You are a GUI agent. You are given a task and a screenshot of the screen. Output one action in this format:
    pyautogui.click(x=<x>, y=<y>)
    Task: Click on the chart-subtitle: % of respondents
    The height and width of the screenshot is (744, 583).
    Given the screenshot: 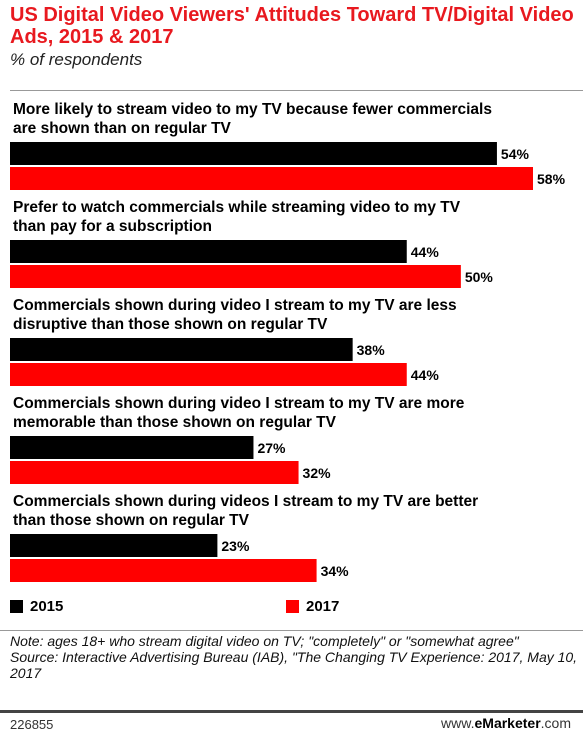 What is the action you would take?
    pyautogui.click(x=76, y=59)
    